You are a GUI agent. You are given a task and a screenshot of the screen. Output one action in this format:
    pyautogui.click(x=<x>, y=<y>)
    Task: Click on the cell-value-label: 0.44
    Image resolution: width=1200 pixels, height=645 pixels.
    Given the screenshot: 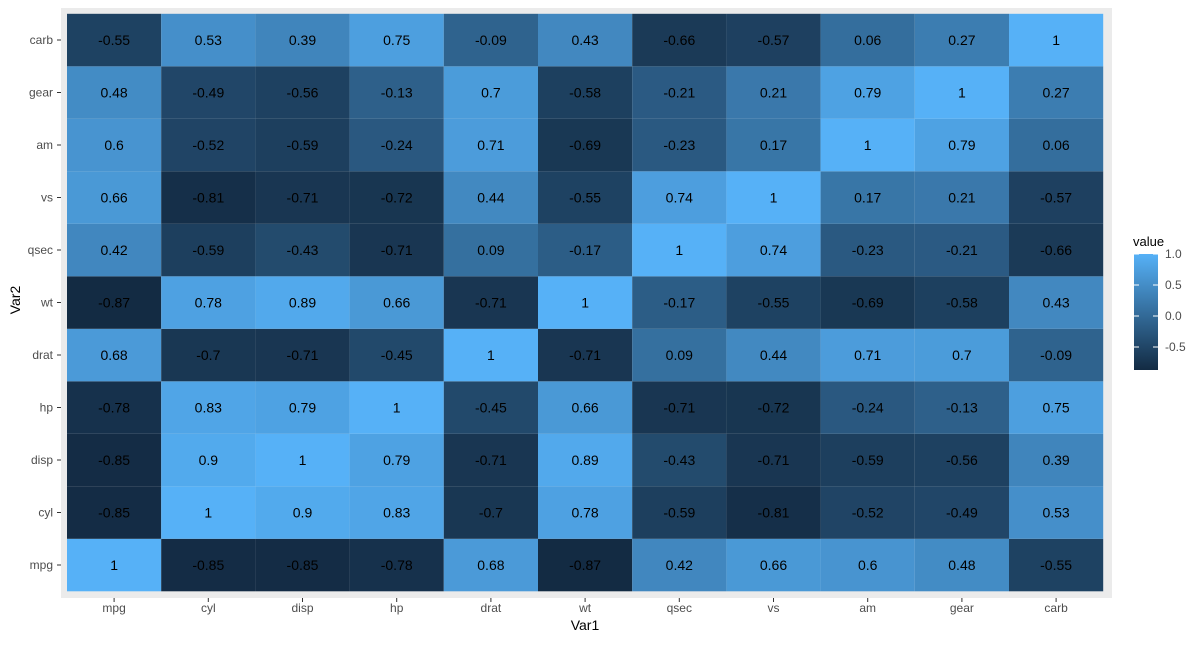 What is the action you would take?
    pyautogui.click(x=490, y=198)
    